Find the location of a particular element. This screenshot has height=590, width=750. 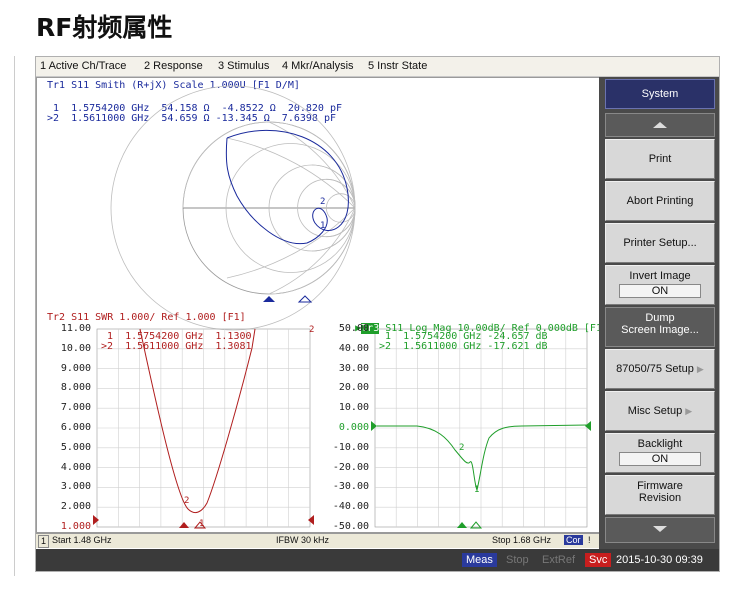

logmag-y-tick-label: -30.00 is located at coordinates (350, 487).